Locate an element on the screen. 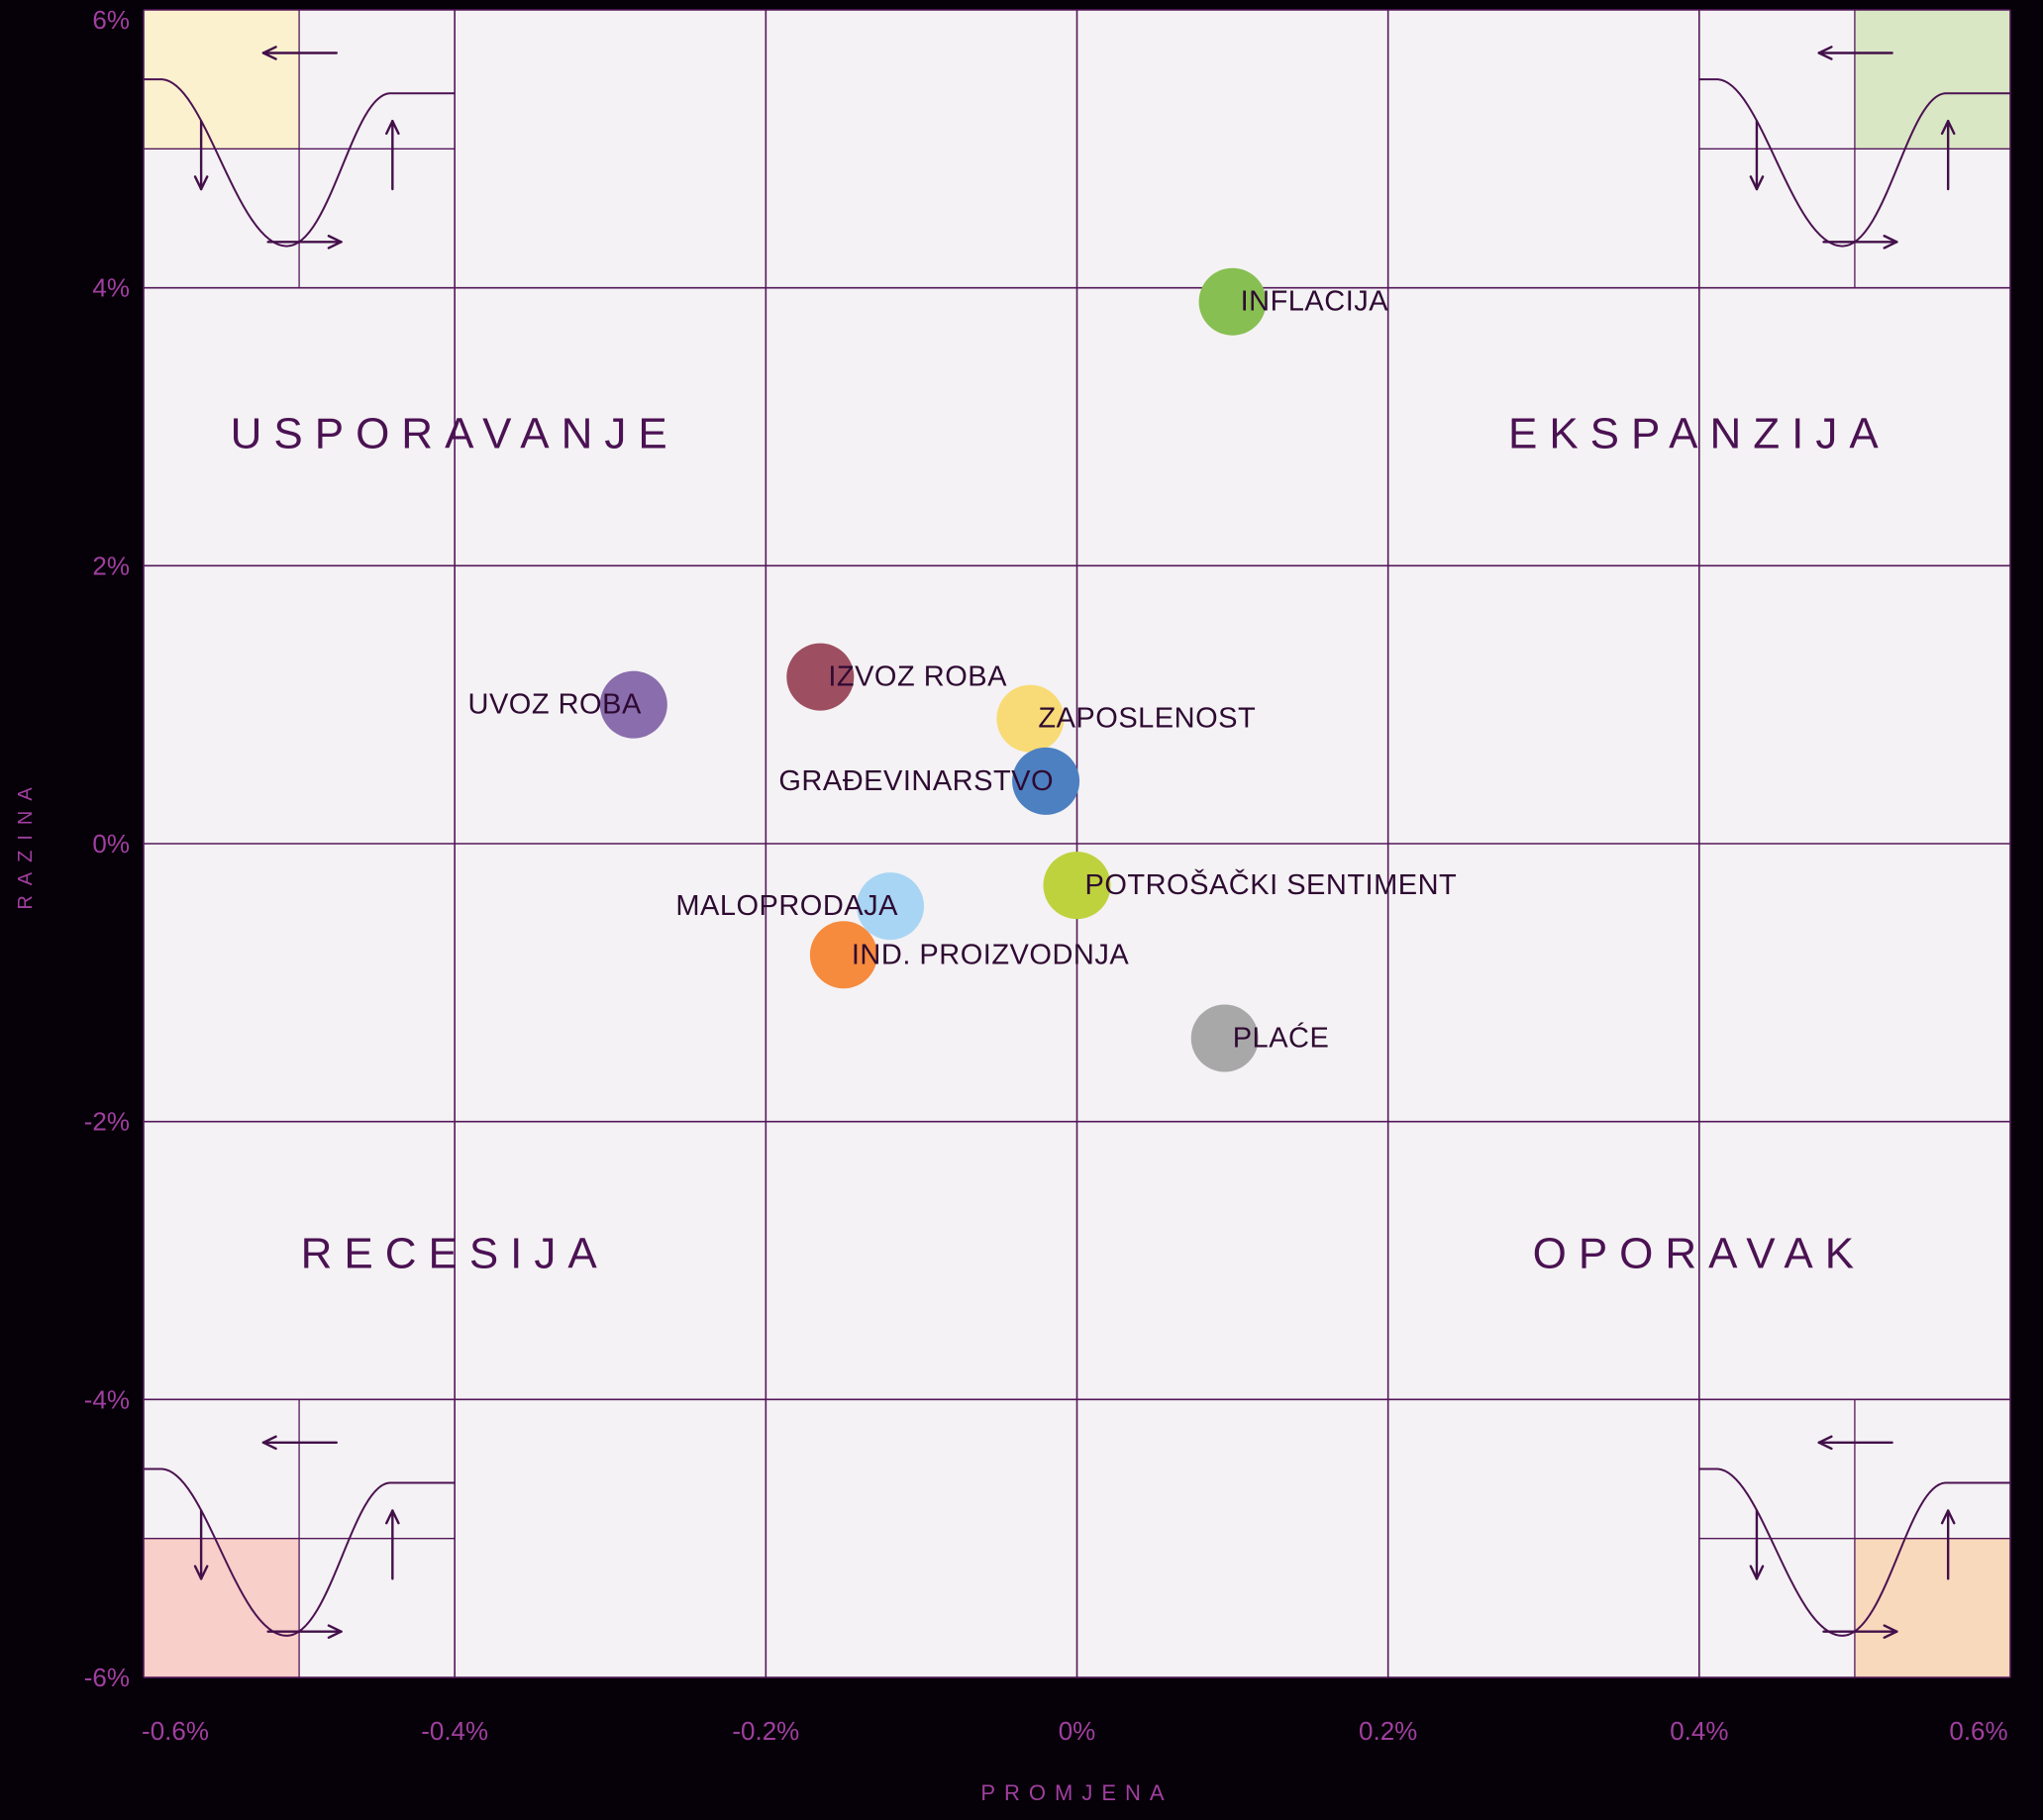 The image size is (2043, 1820). y-tick-label: 2% is located at coordinates (111, 565).